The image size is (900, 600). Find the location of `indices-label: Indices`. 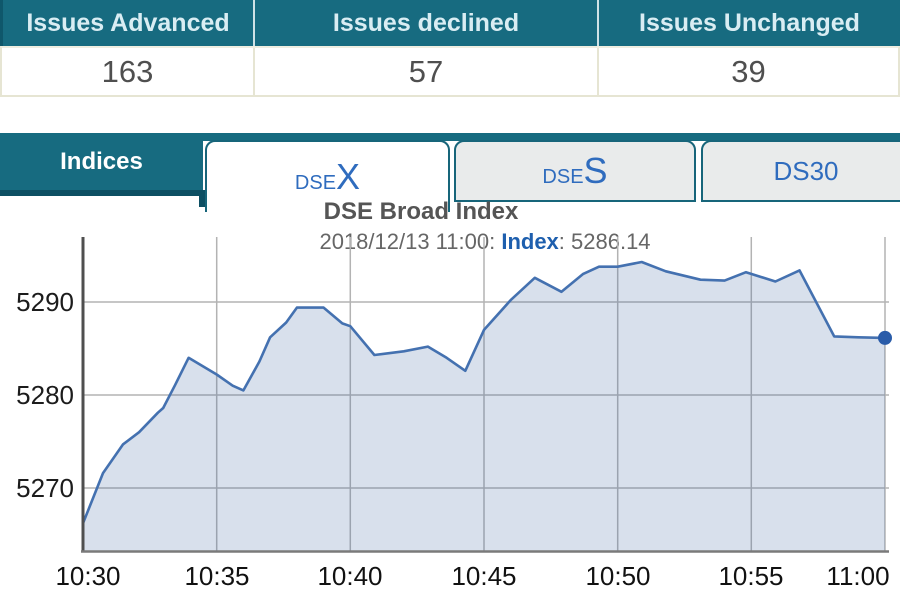

indices-label: Indices is located at coordinates (101, 164).